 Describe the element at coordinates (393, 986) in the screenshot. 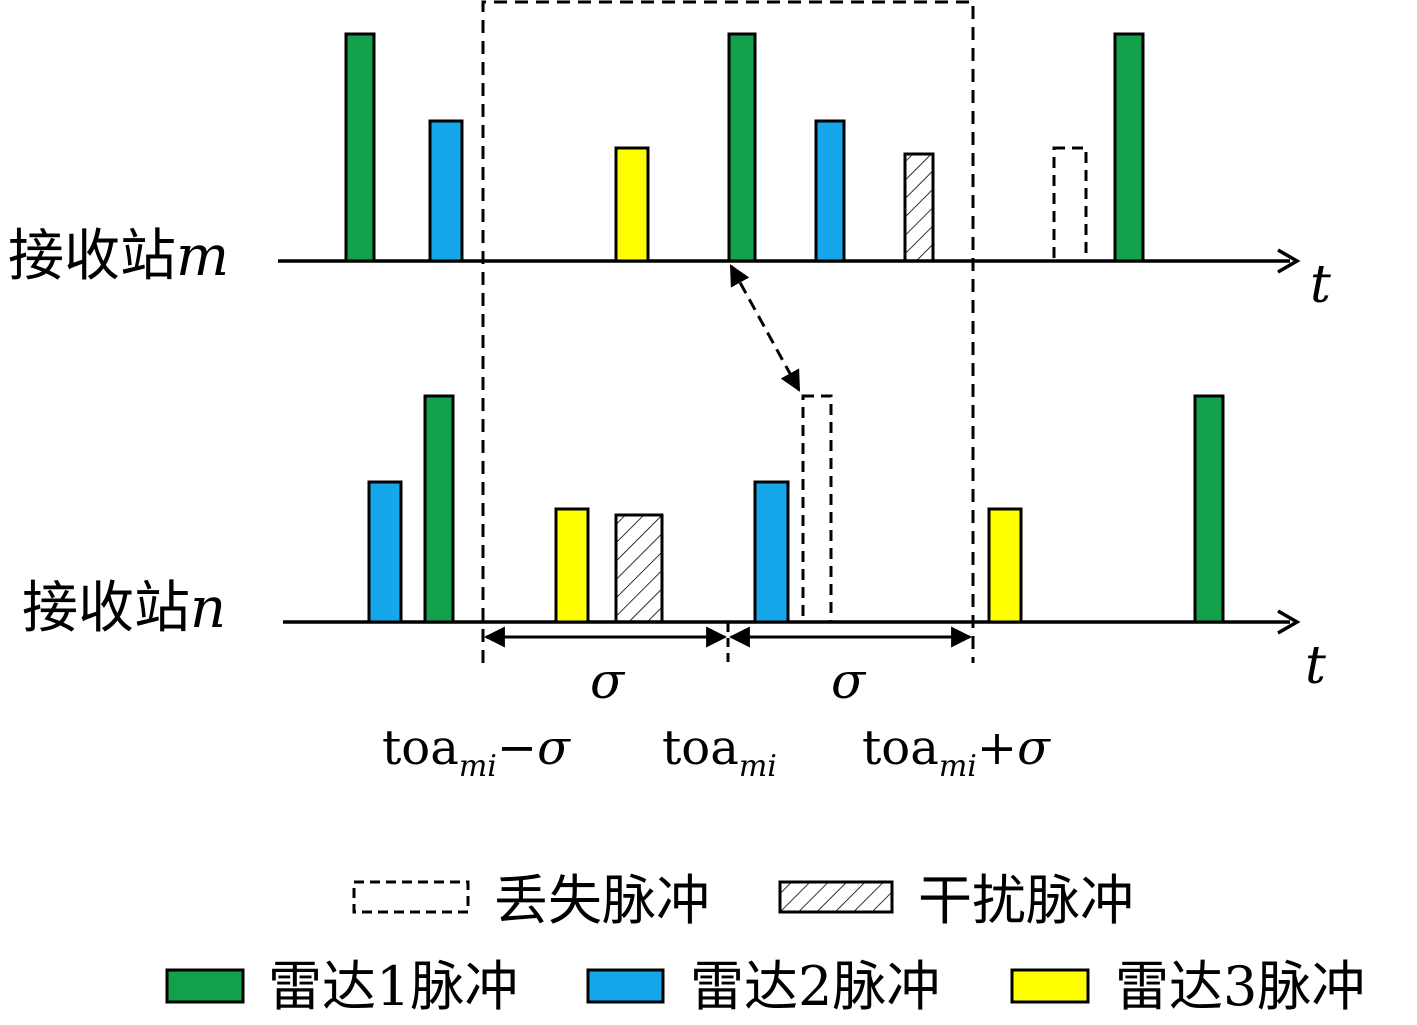

I see `legend-radar1-label: 雷达1脉冲` at that location.